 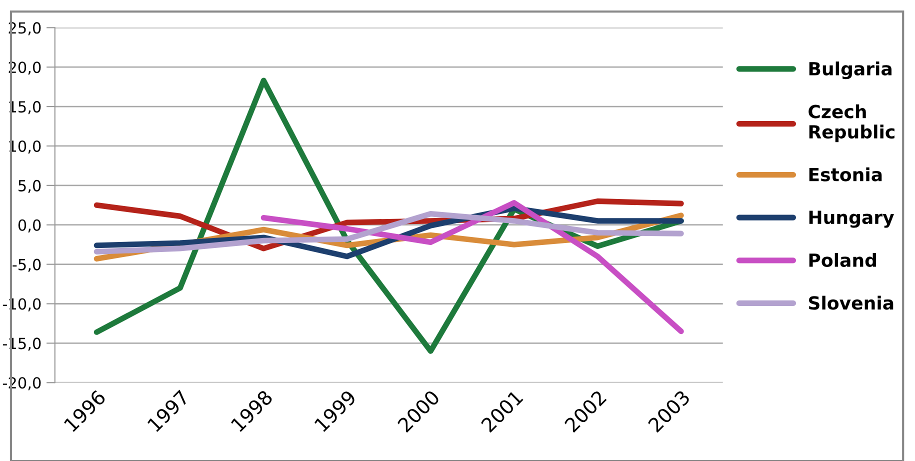 I want to click on legend-label: Estonia, so click(x=845, y=174).